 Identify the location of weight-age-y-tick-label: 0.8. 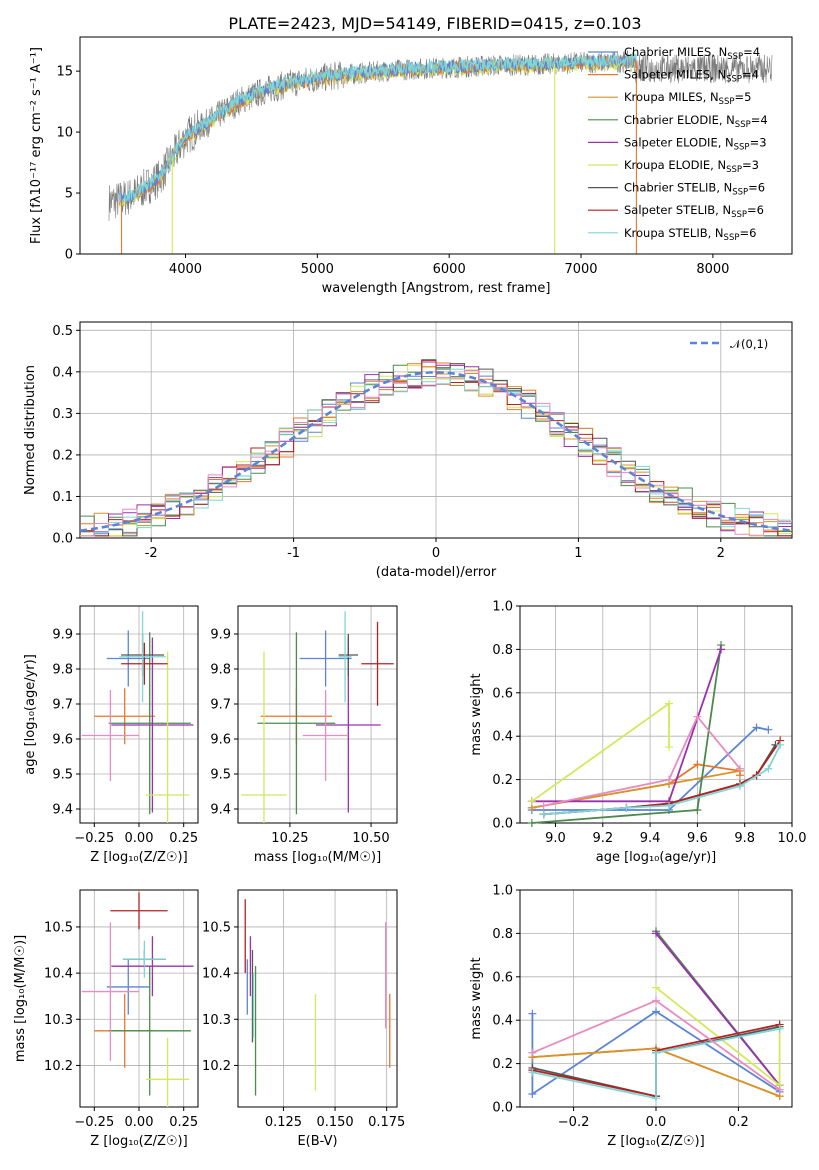
(502, 650).